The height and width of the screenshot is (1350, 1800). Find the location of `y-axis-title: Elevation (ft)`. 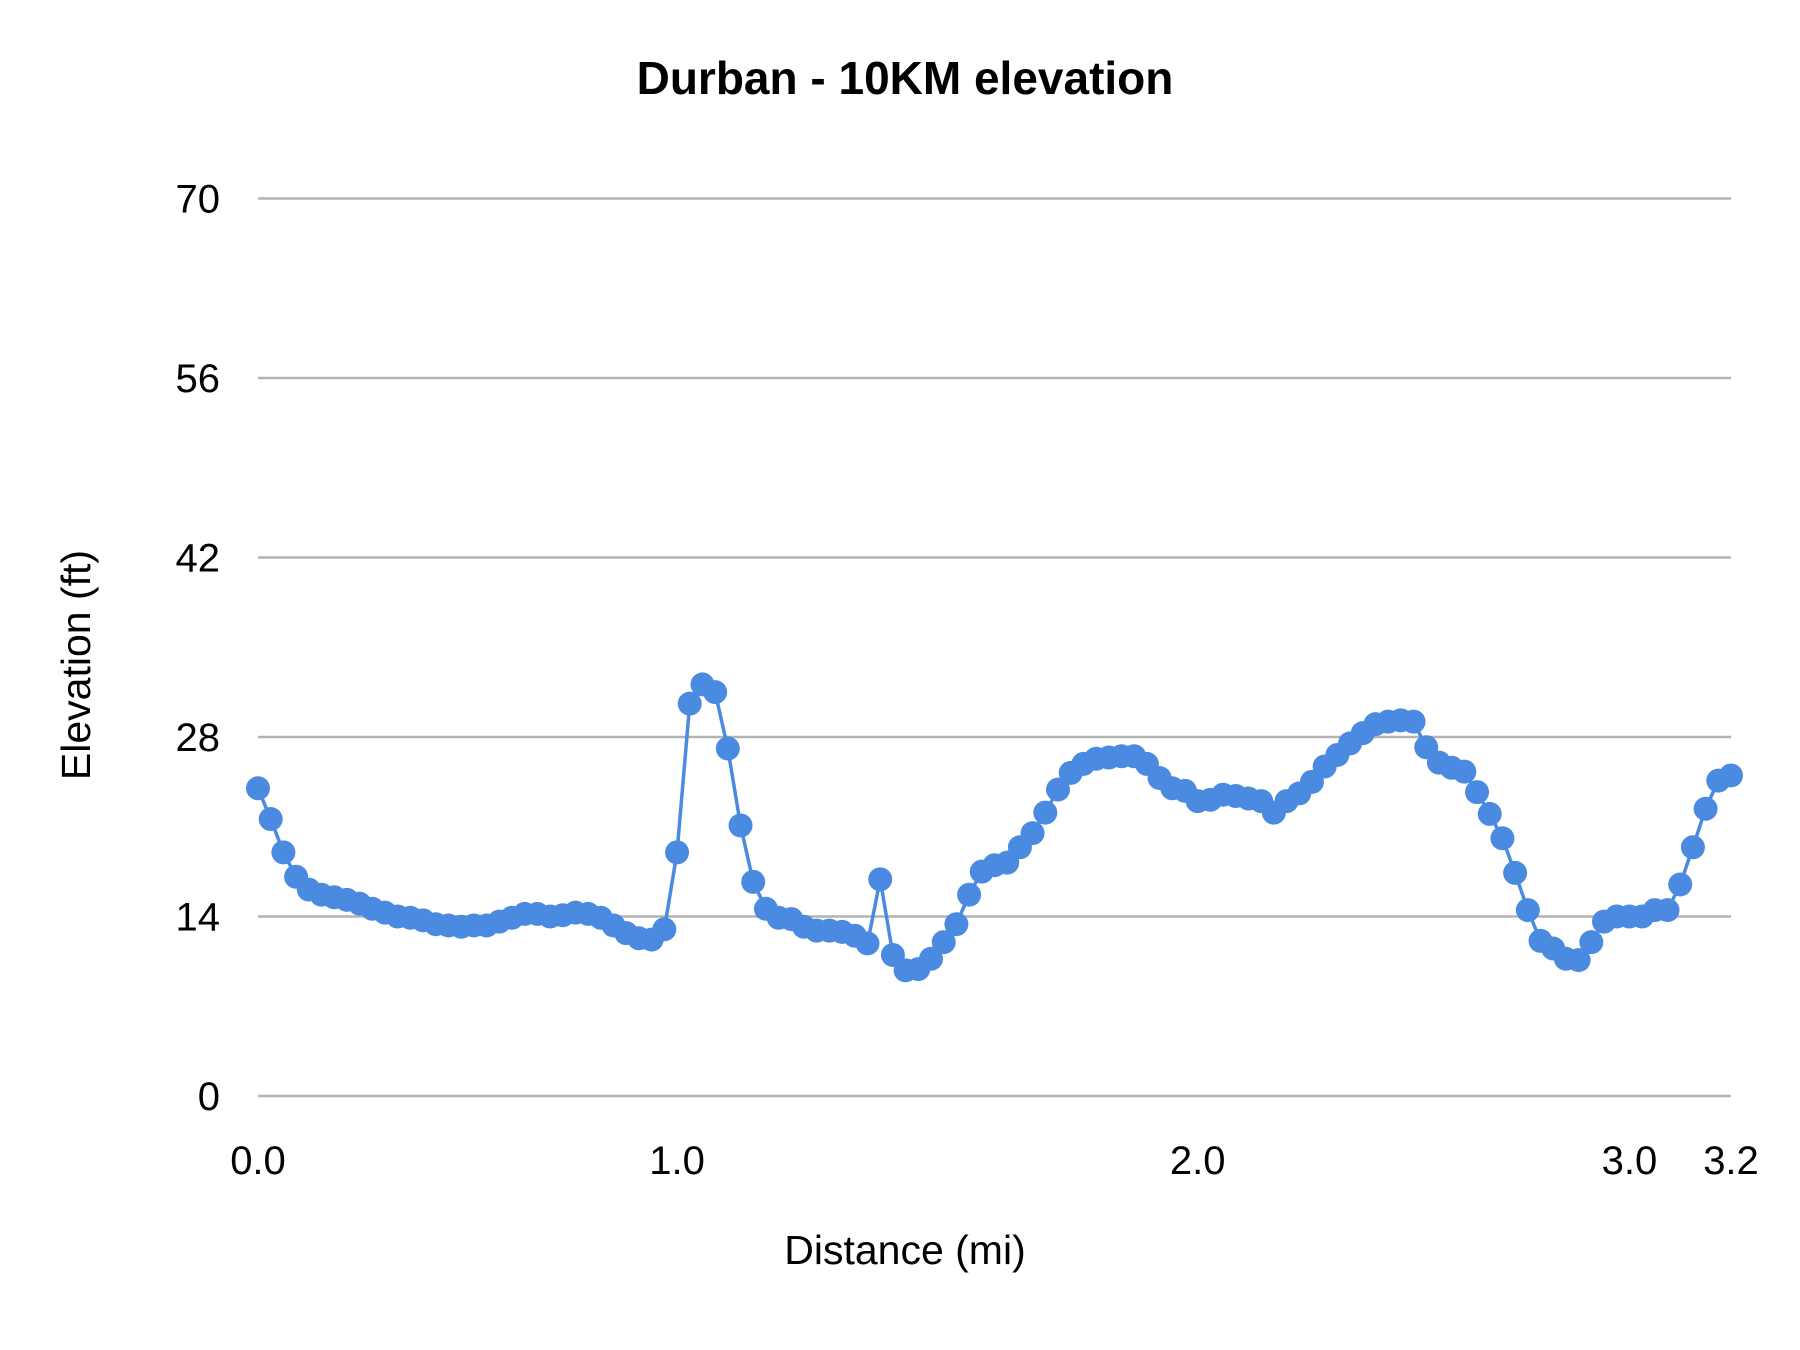

y-axis-title: Elevation (ft) is located at coordinates (76, 665).